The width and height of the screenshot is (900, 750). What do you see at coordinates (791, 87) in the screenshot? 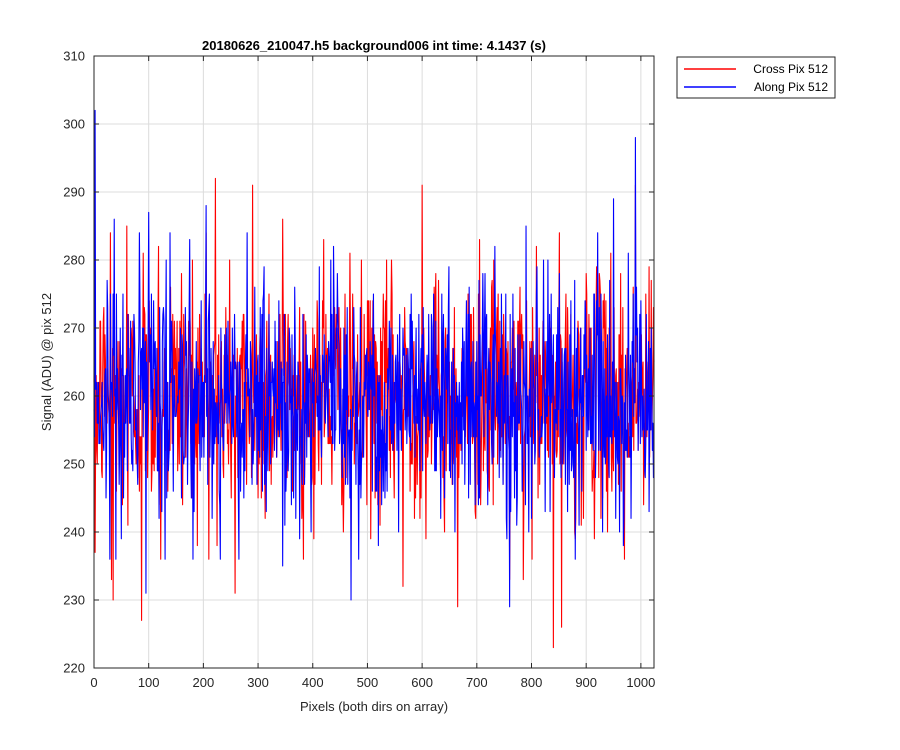
I see `legend-label-along: Along Pix 512` at bounding box center [791, 87].